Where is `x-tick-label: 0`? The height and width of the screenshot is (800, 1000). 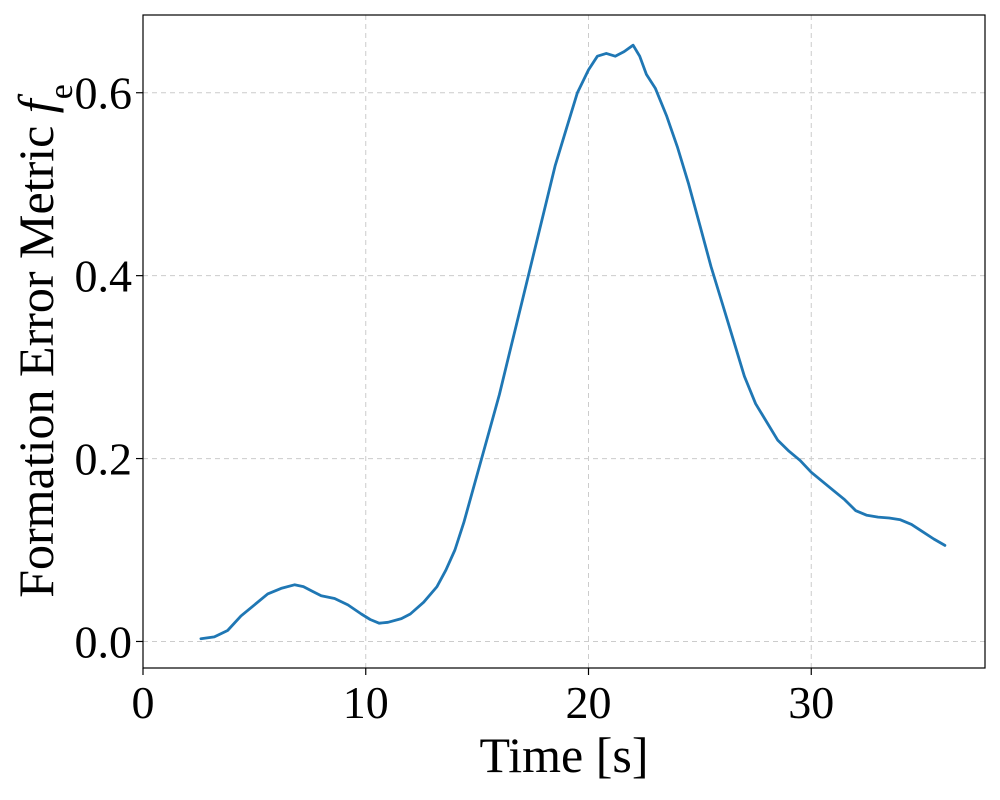
x-tick-label: 0 is located at coordinates (143, 702).